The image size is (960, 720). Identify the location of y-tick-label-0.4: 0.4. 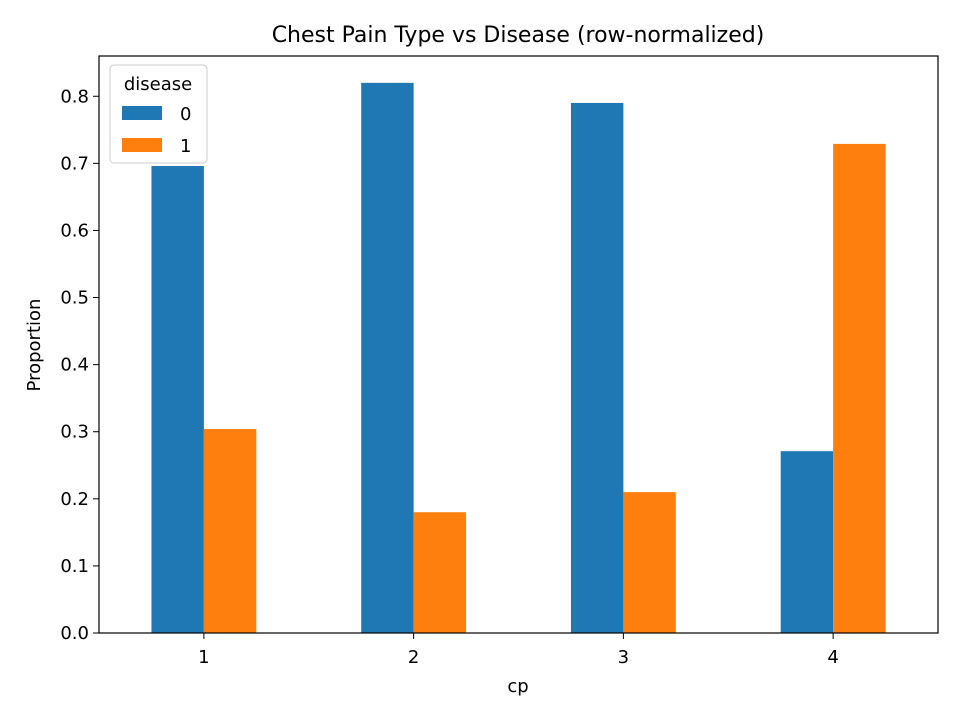
(74, 365).